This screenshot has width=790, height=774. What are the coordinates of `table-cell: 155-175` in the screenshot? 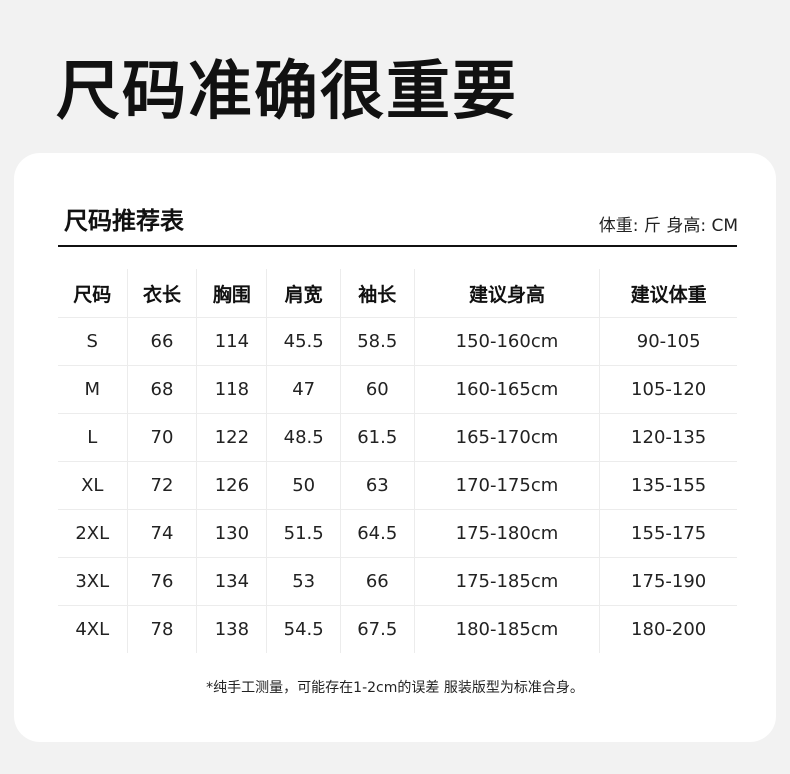 It's located at (668, 533).